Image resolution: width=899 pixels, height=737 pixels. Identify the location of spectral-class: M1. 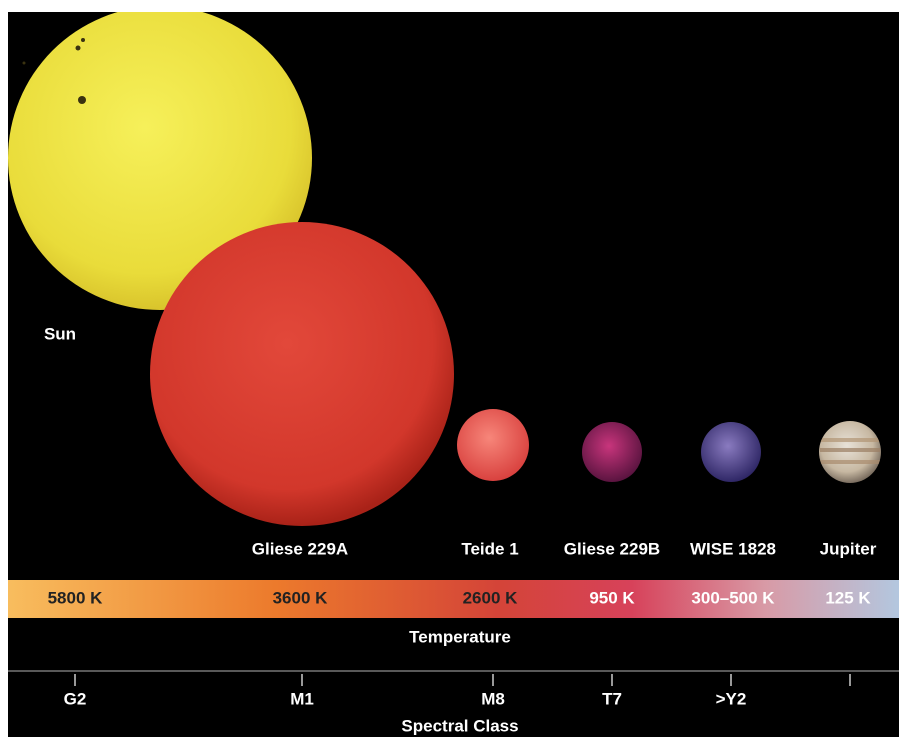
(302, 698).